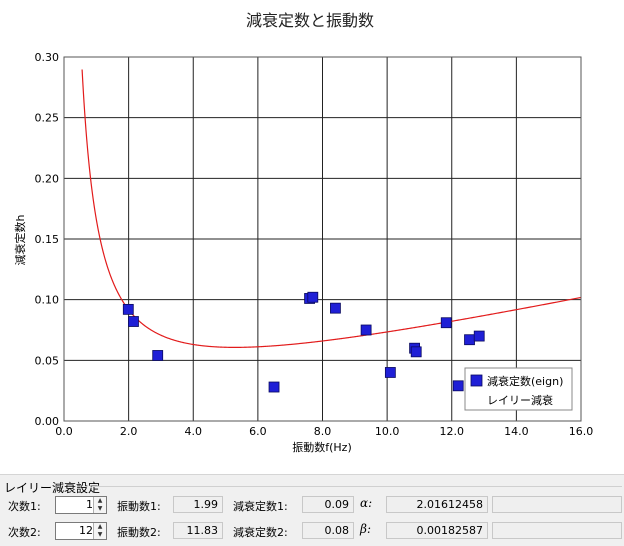 This screenshot has width=624, height=546. I want to click on freq1-field: 1.99, so click(198, 504).